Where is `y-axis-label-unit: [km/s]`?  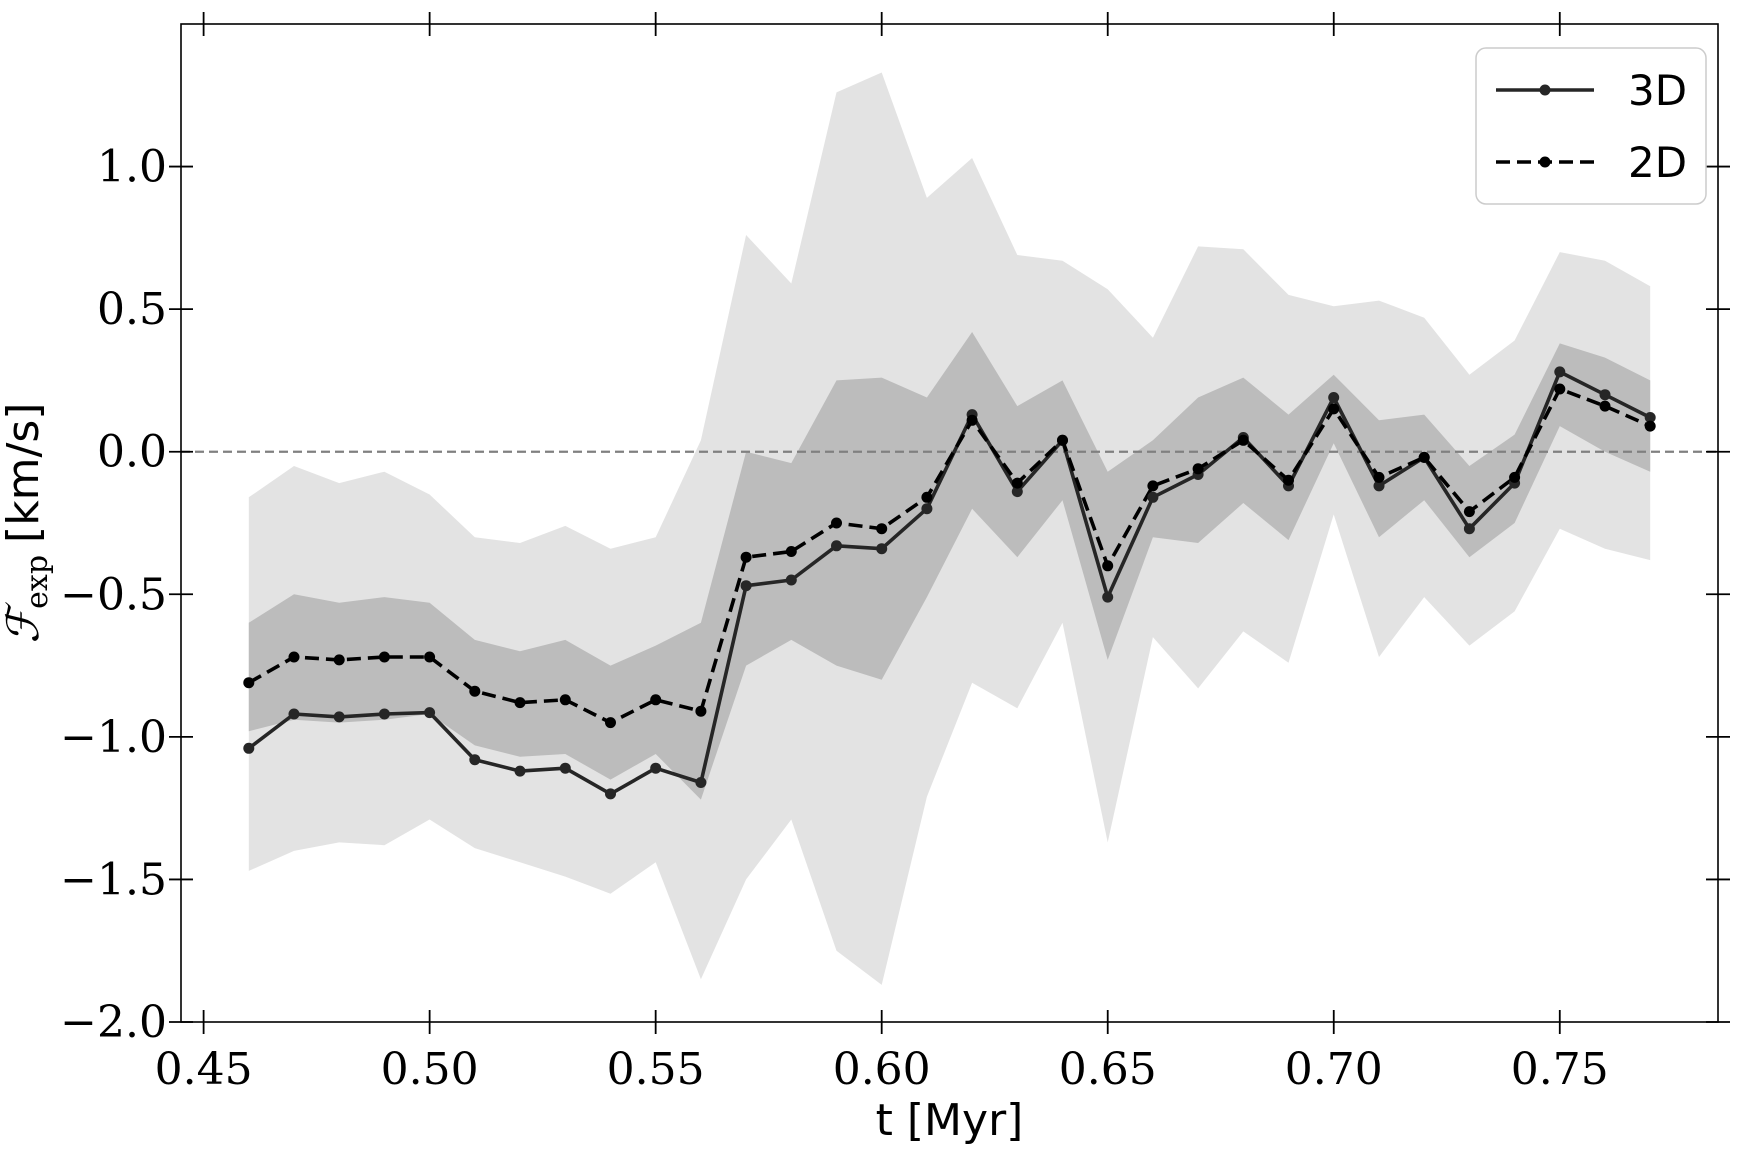 y-axis-label-unit: [km/s] is located at coordinates (24, 473).